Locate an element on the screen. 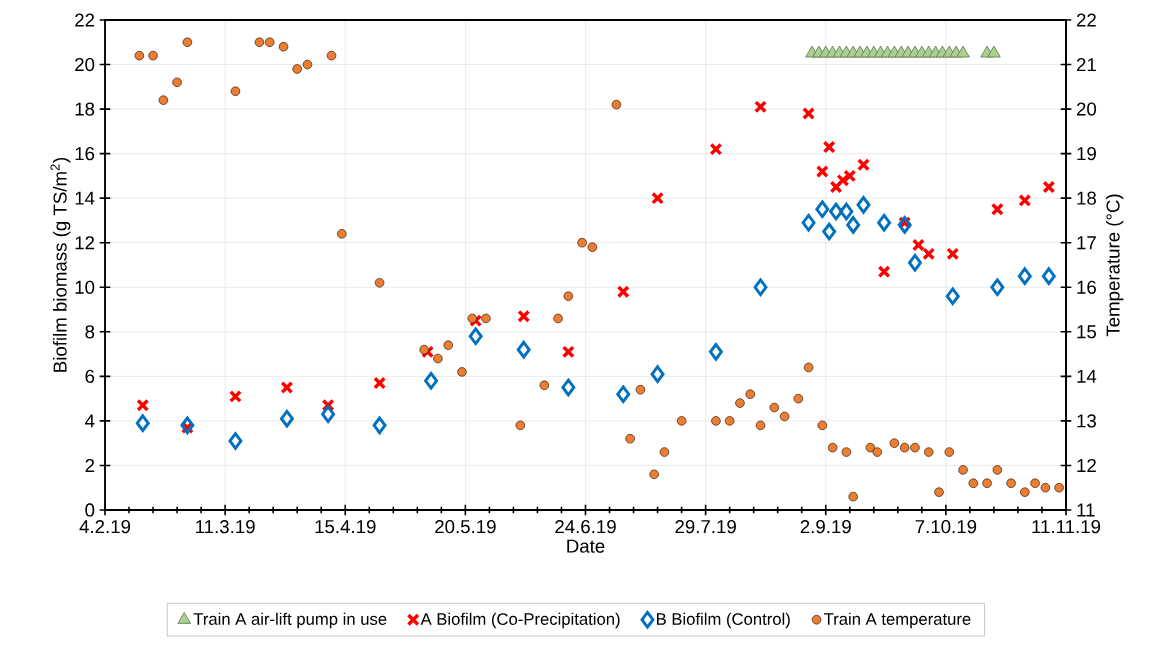  x-tick-label: 24.6.19 is located at coordinates (585, 527).